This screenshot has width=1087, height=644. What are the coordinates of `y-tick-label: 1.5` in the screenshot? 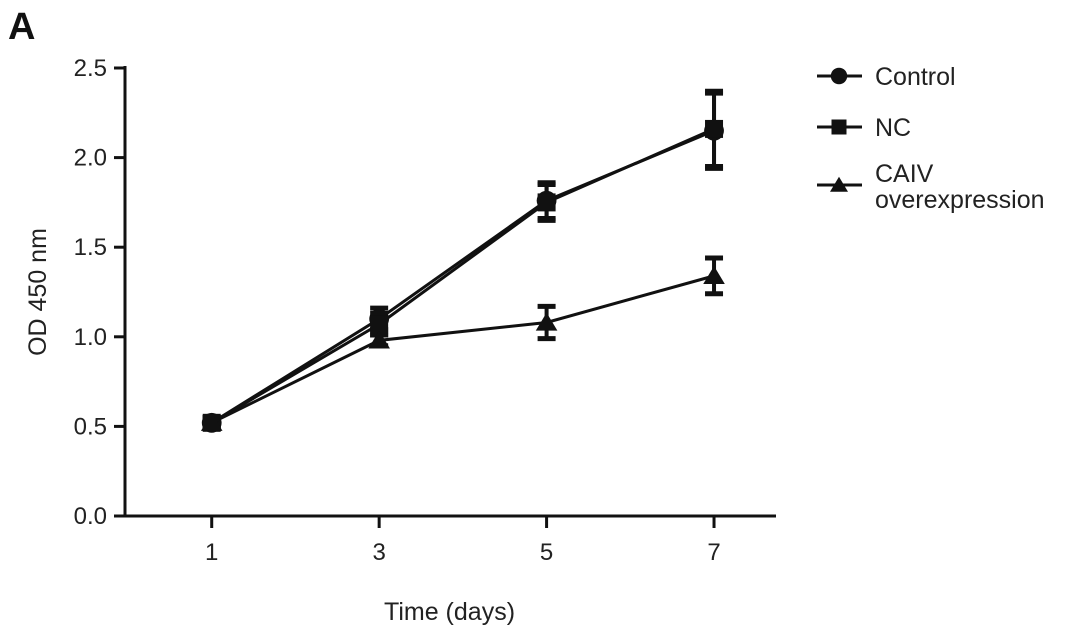 It's located at (90, 247).